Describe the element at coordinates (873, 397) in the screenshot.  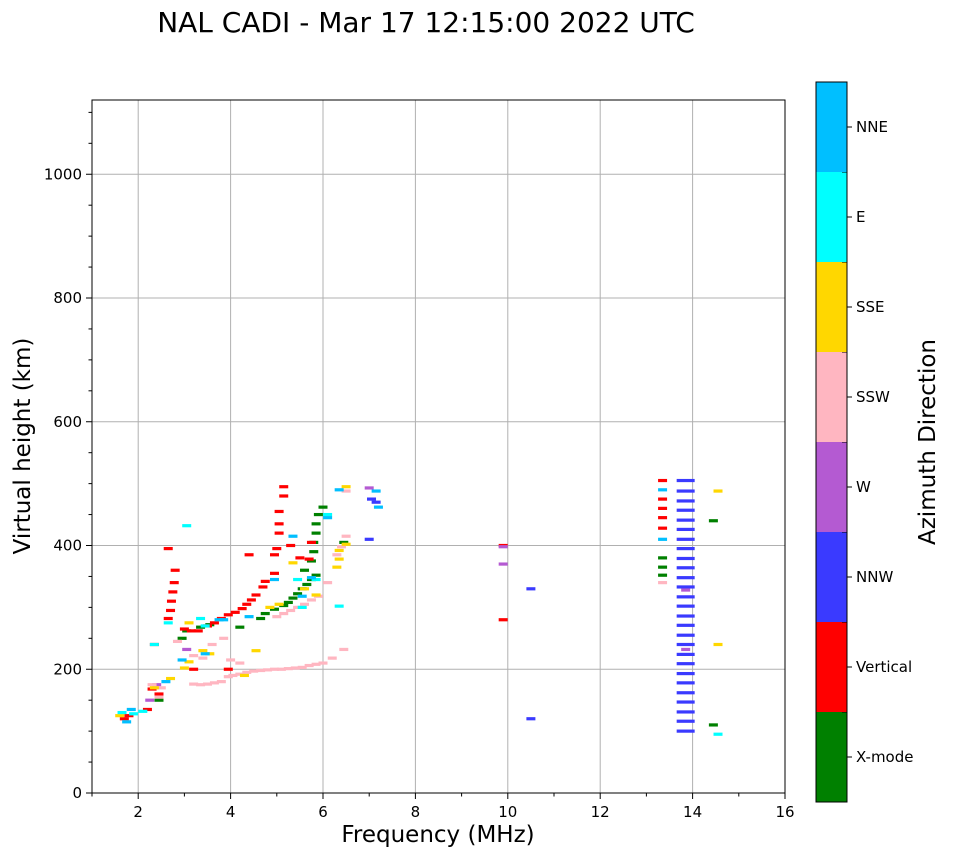
I see `colorbar-label-ssw: SSW` at that location.